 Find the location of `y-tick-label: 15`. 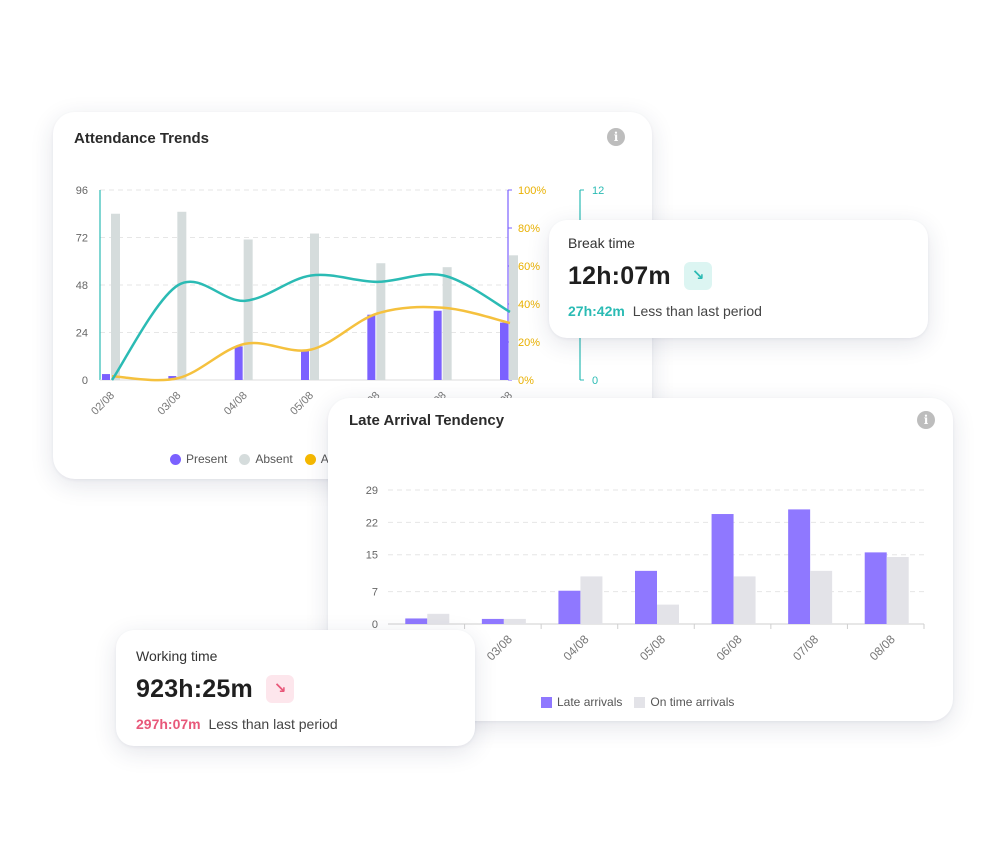

y-tick-label: 15 is located at coordinates (372, 556).